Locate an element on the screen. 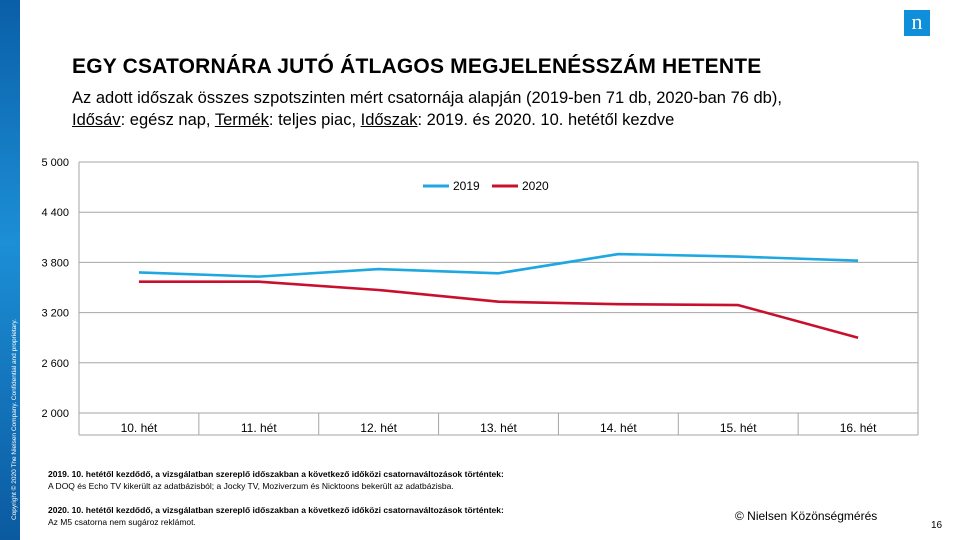  series-line-2020 is located at coordinates (498, 309).